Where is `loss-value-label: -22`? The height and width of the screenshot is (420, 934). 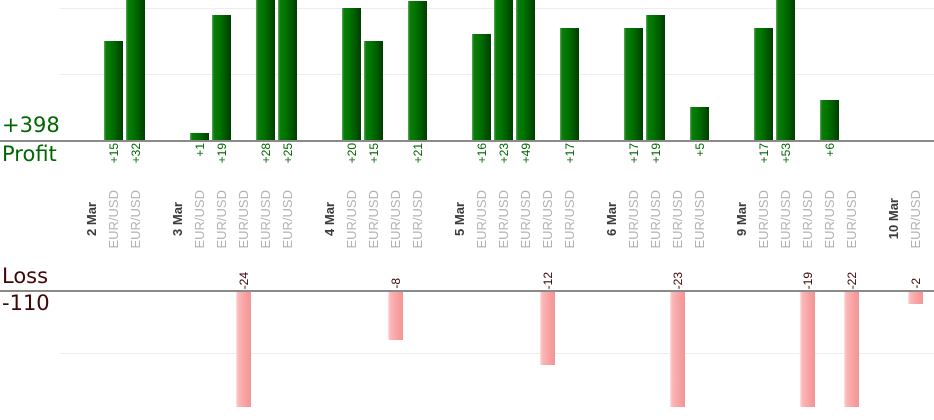 loss-value-label: -22 is located at coordinates (851, 280).